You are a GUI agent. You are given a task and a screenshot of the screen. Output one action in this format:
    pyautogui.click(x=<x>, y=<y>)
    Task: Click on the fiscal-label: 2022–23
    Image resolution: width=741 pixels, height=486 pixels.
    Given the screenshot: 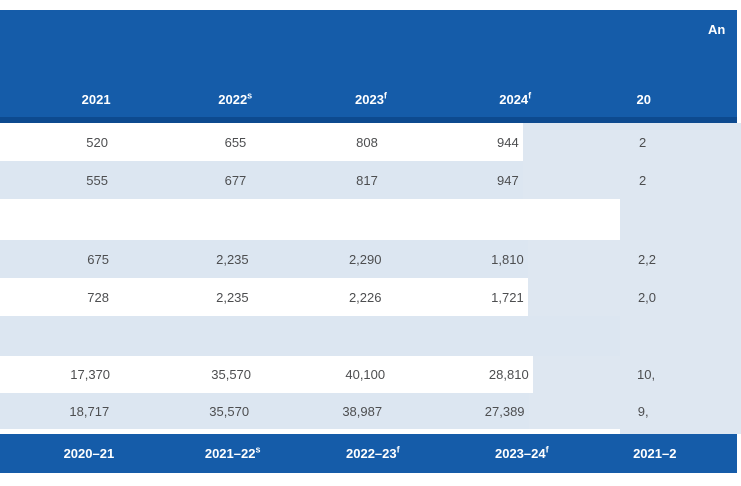 What is the action you would take?
    pyautogui.click(x=371, y=453)
    